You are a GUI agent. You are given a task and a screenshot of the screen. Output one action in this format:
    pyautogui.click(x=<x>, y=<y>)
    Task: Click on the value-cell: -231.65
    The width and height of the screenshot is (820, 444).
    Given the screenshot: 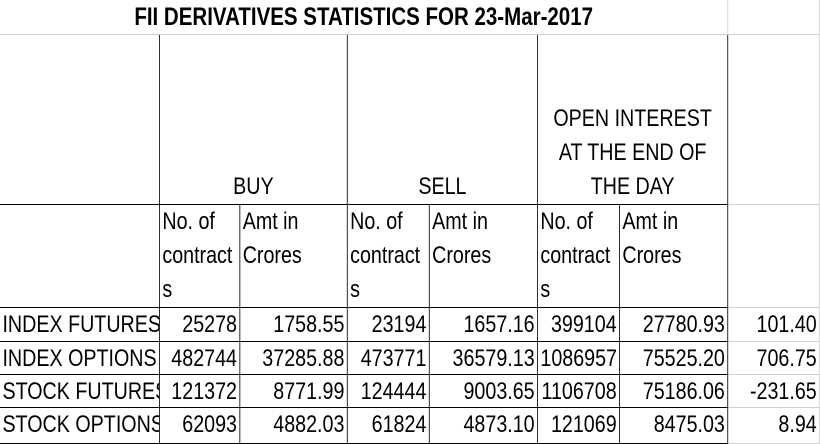 What is the action you would take?
    pyautogui.click(x=774, y=391)
    